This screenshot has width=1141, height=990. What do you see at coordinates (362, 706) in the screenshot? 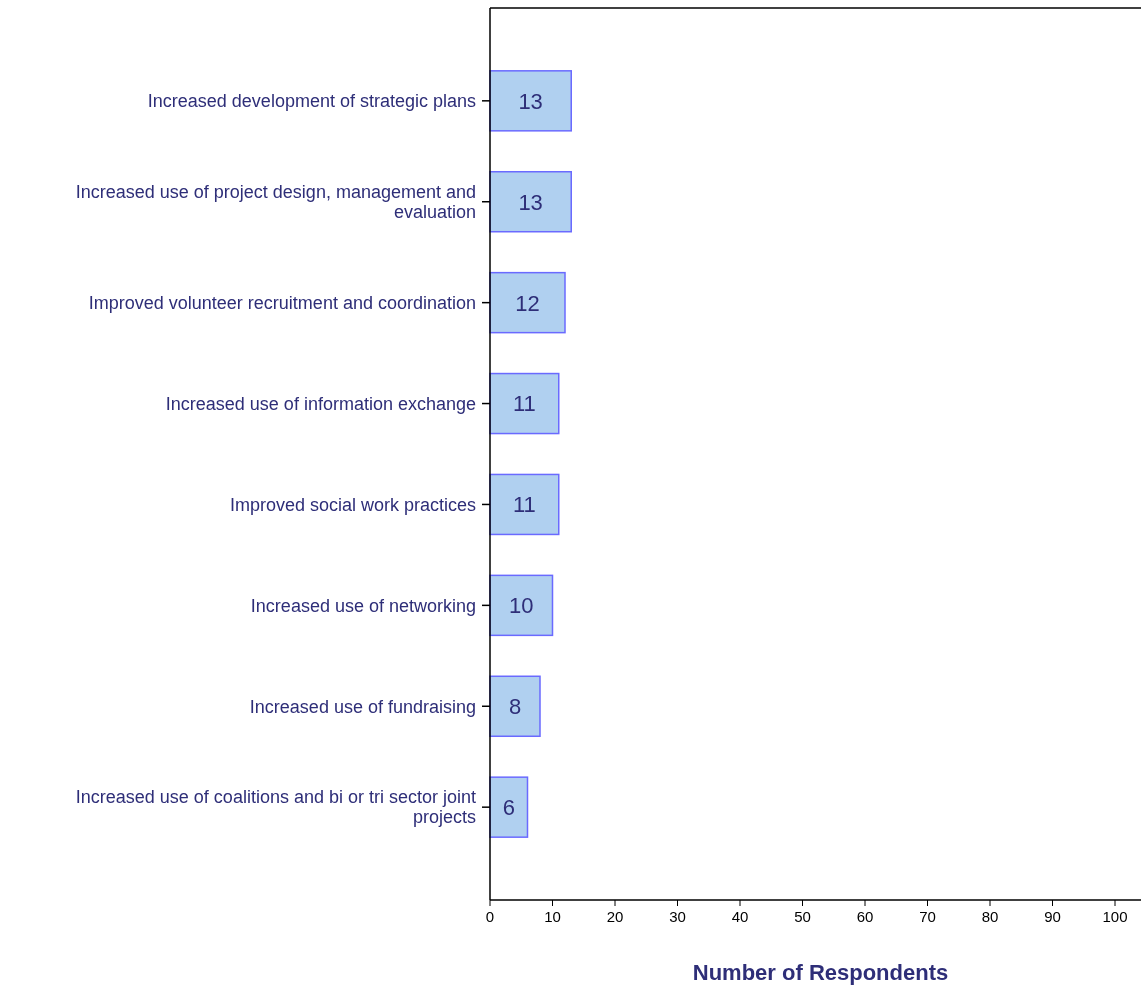
I see `y-tick-label: Increased use of fundraising` at bounding box center [362, 706].